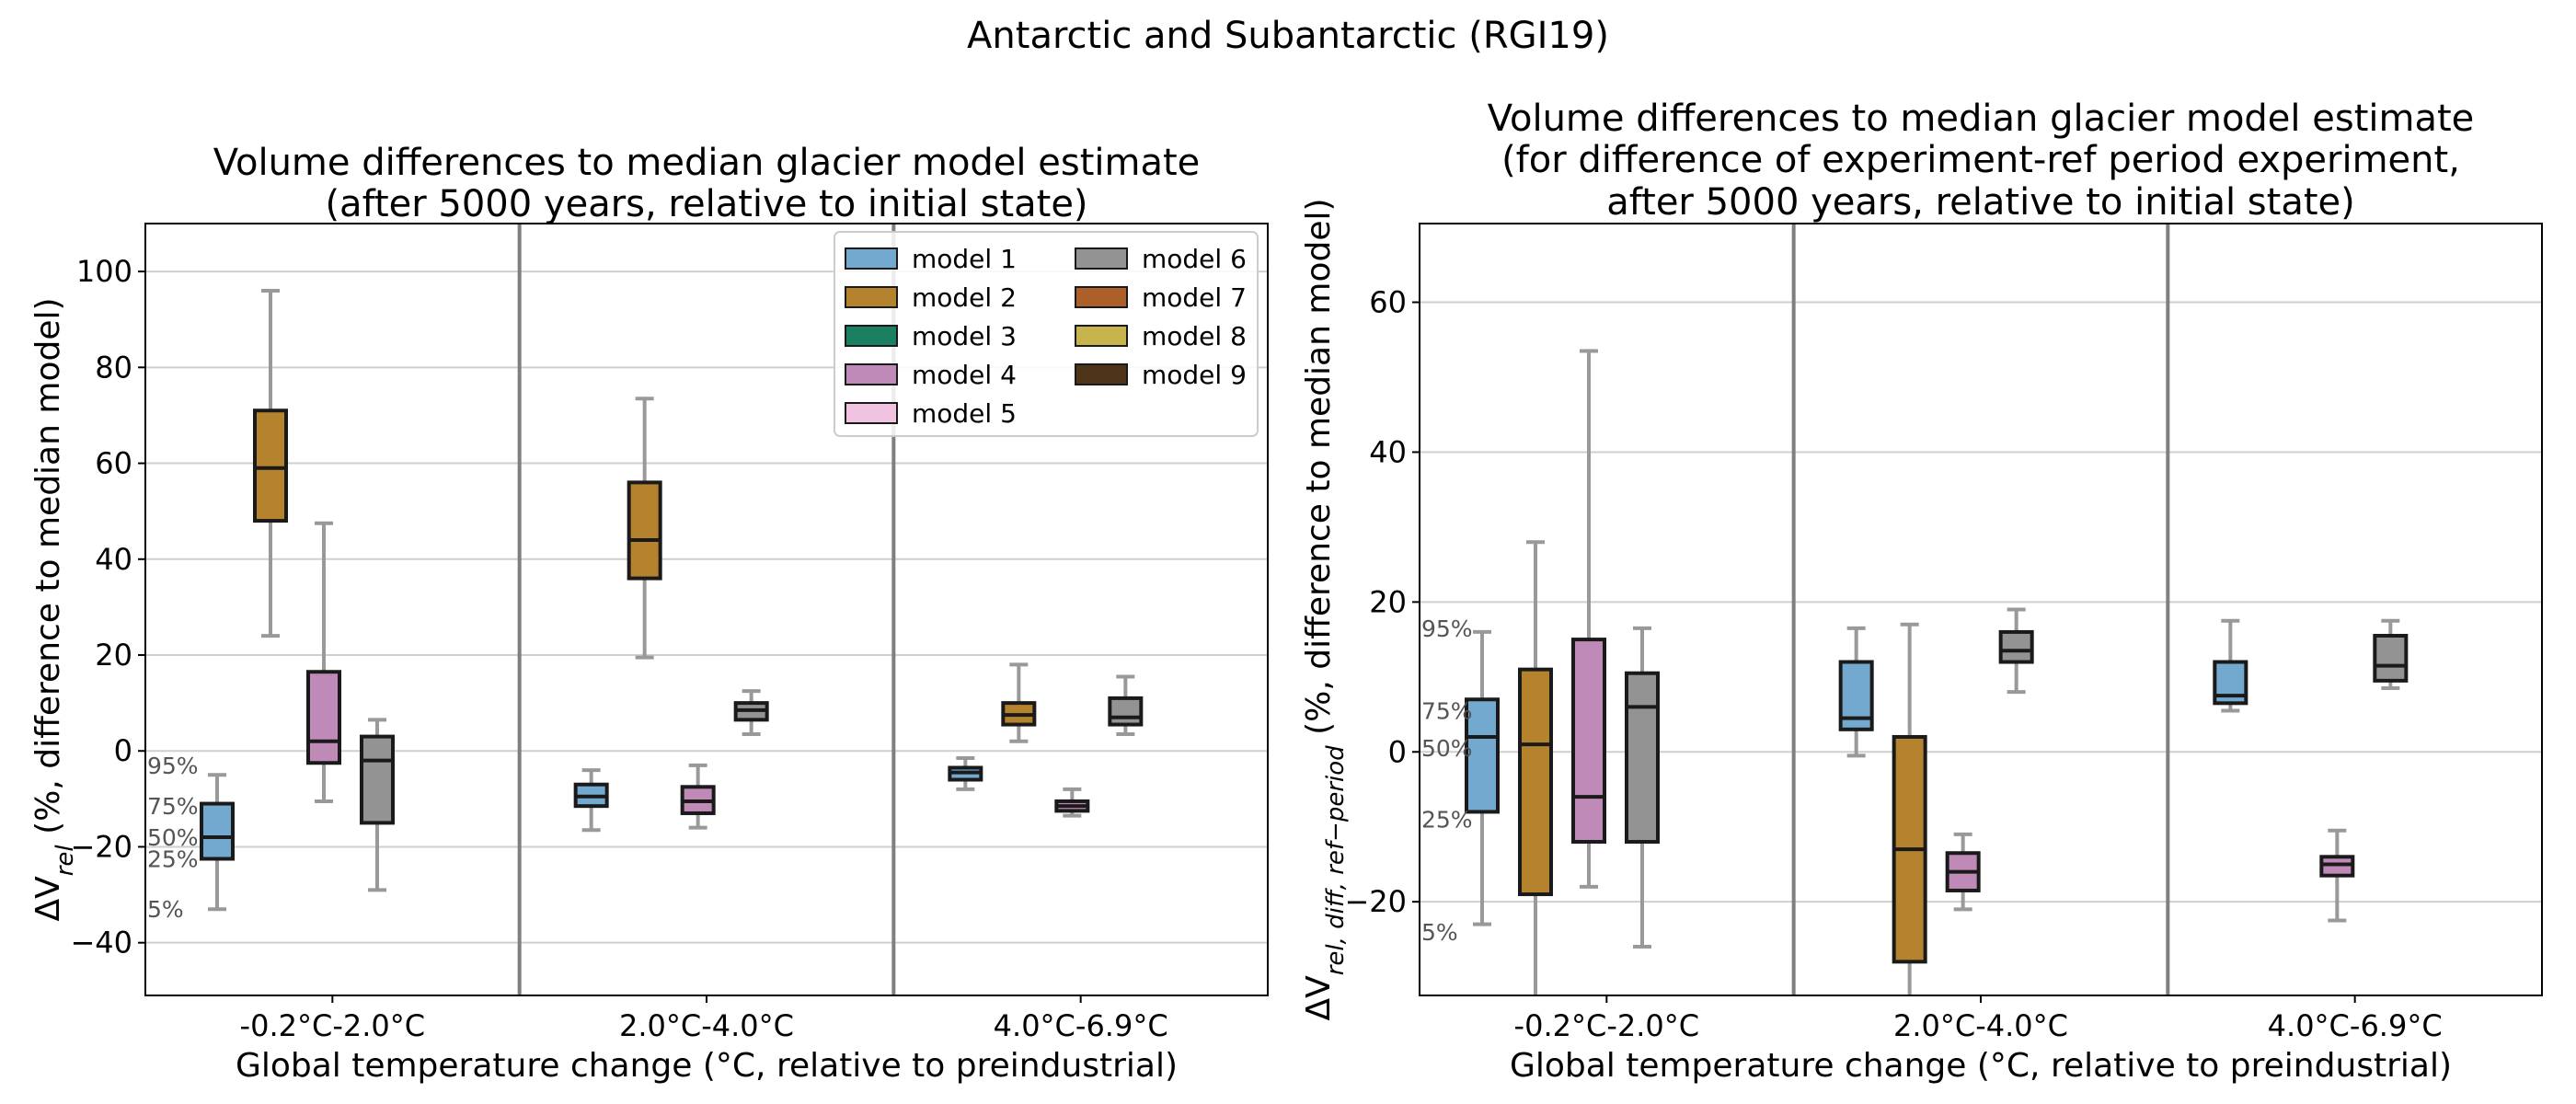  What do you see at coordinates (1194, 297) in the screenshot?
I see `legend-label: model 7` at bounding box center [1194, 297].